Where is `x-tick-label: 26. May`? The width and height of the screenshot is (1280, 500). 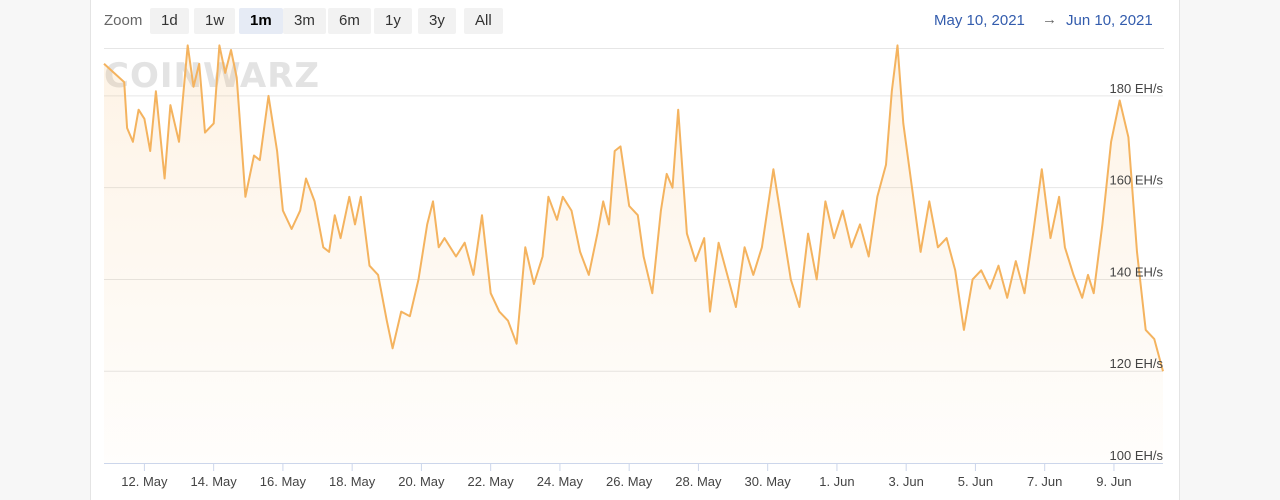 x-tick-label: 26. May is located at coordinates (629, 481).